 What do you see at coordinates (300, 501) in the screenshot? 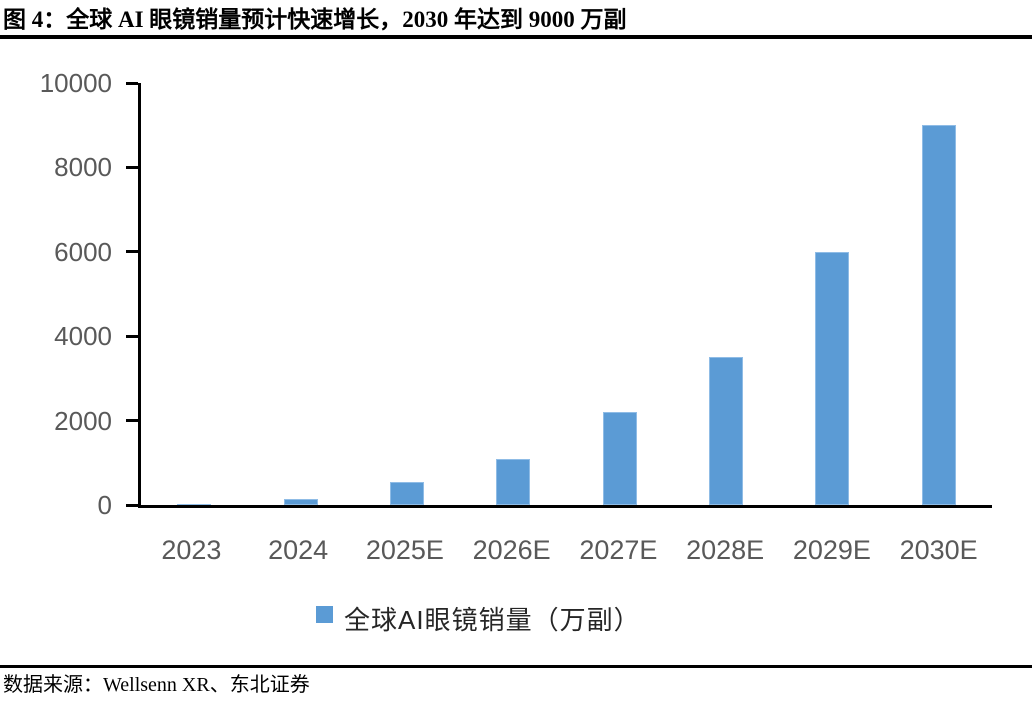
I see `bar-2024` at bounding box center [300, 501].